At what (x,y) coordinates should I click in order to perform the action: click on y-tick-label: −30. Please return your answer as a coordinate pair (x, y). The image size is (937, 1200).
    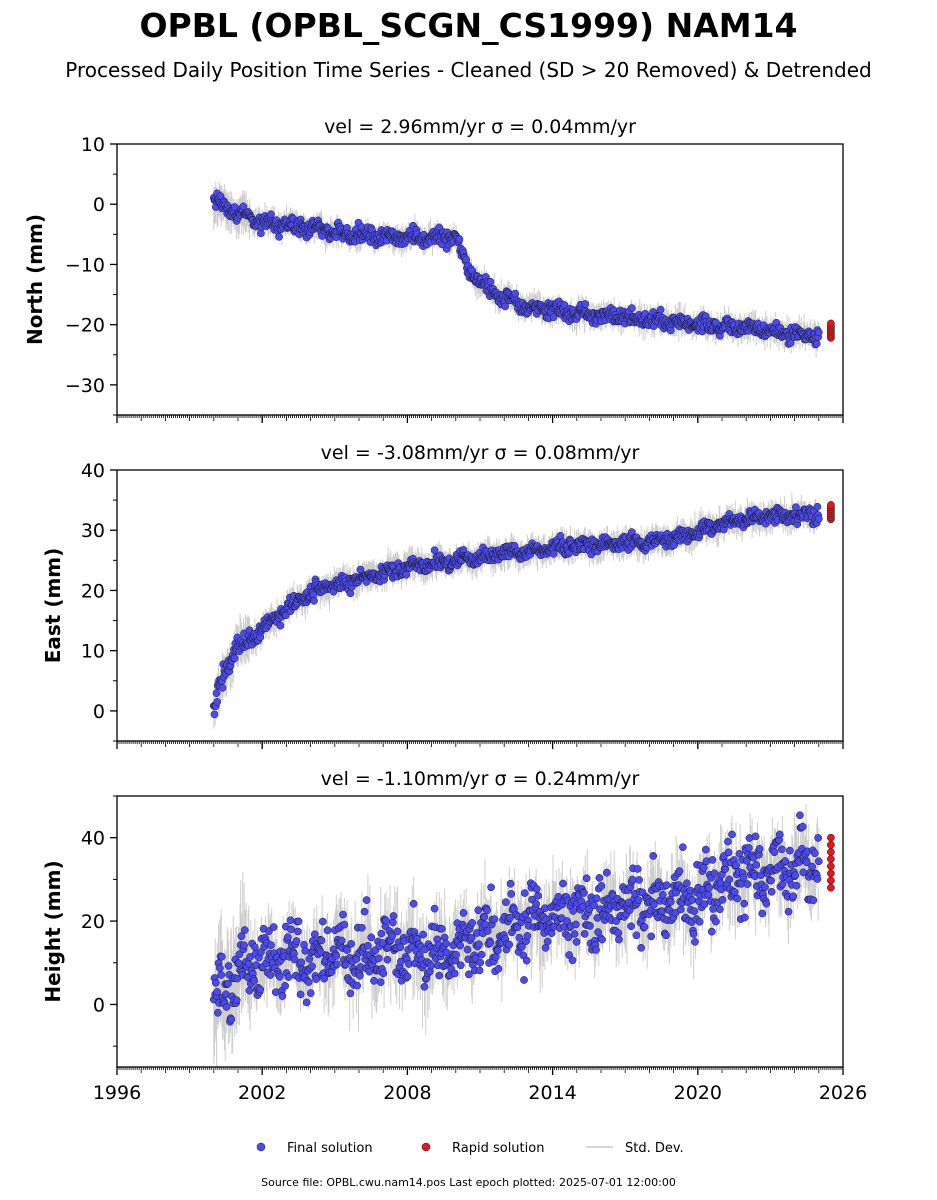
    Looking at the image, I should click on (85, 386).